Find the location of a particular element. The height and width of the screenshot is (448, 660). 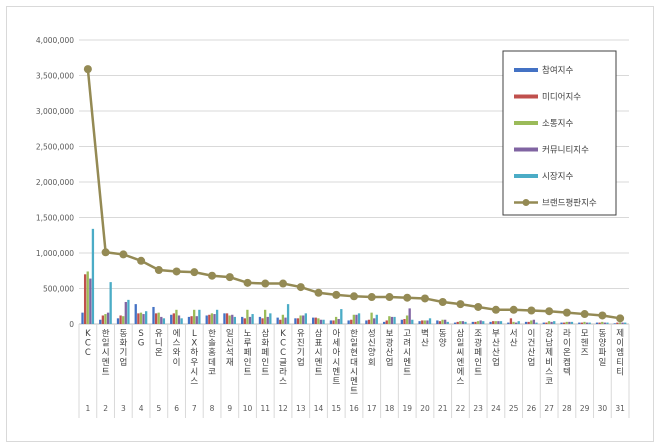

legend-label: 시장지수 is located at coordinates (557, 176).